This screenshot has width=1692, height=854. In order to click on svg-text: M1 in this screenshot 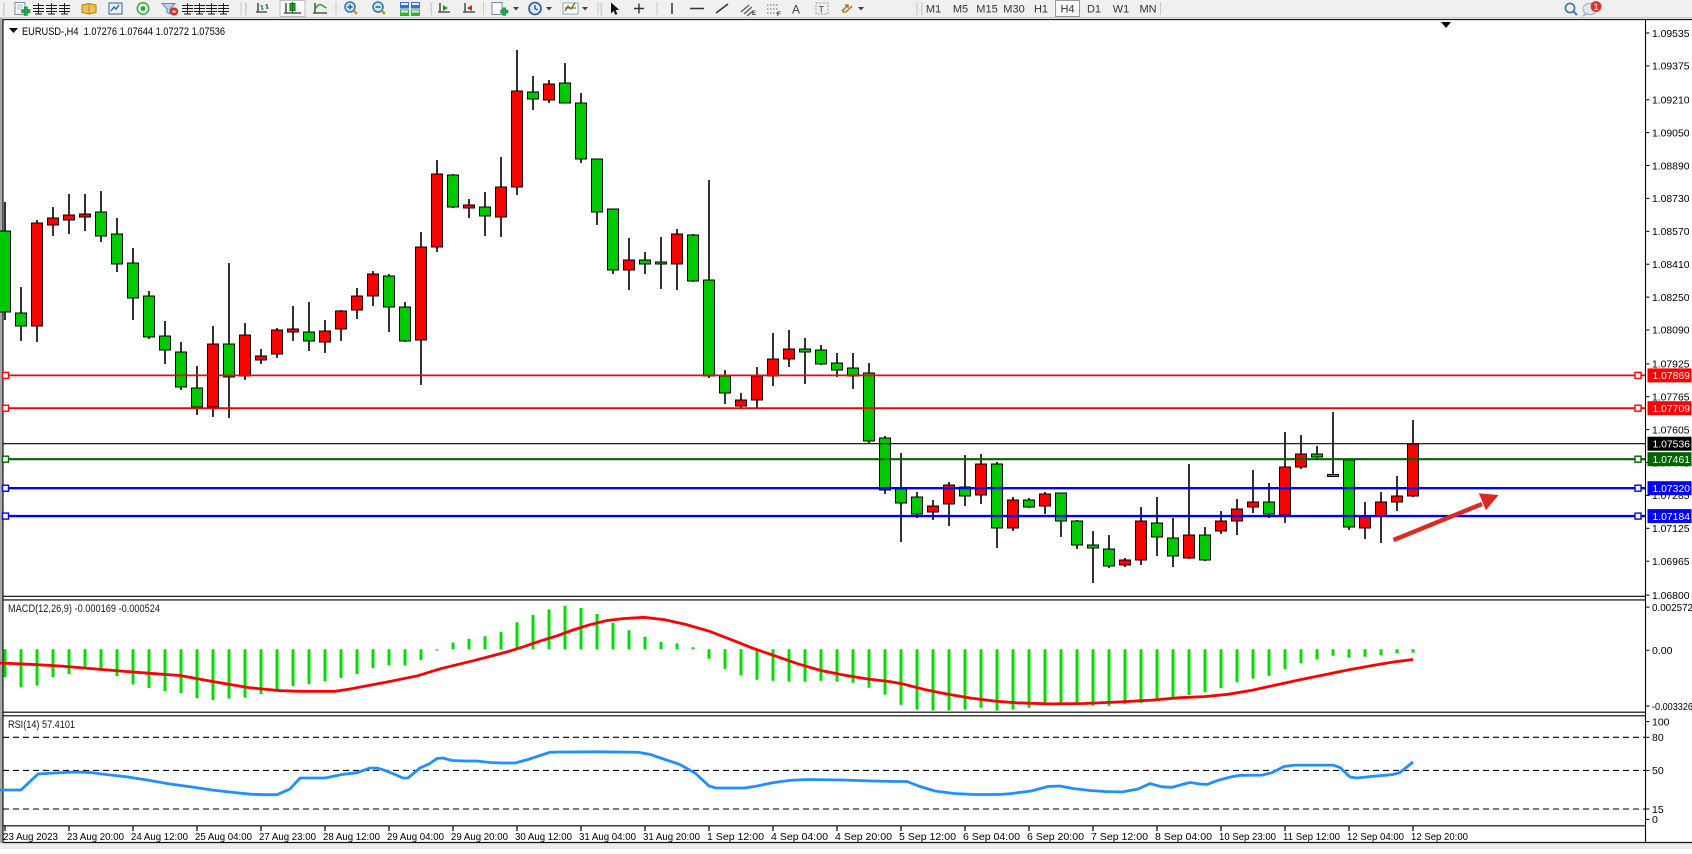, I will do `click(933, 10)`.